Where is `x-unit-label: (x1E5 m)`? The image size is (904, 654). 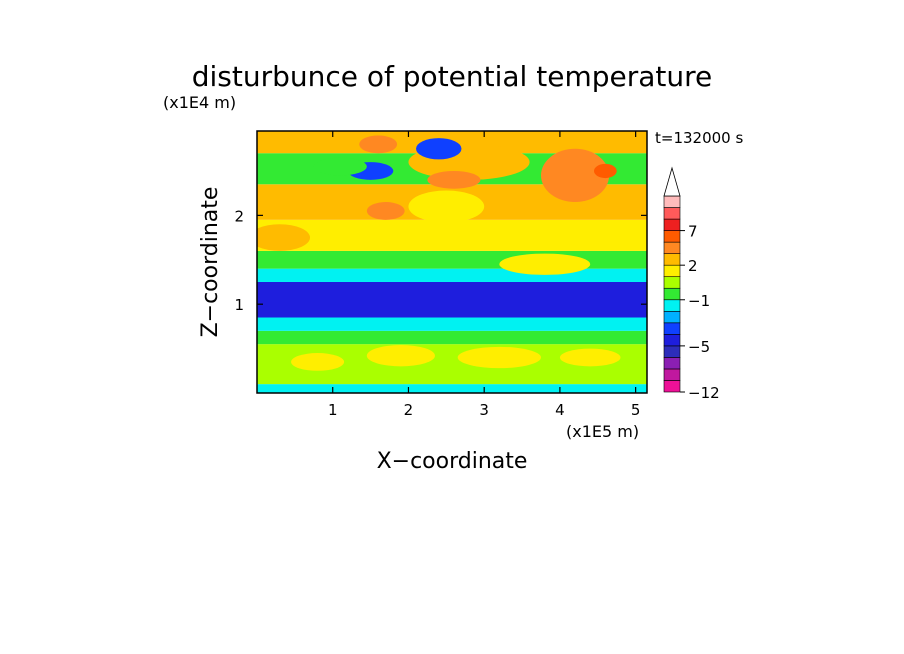 x-unit-label: (x1E5 m) is located at coordinates (602, 431).